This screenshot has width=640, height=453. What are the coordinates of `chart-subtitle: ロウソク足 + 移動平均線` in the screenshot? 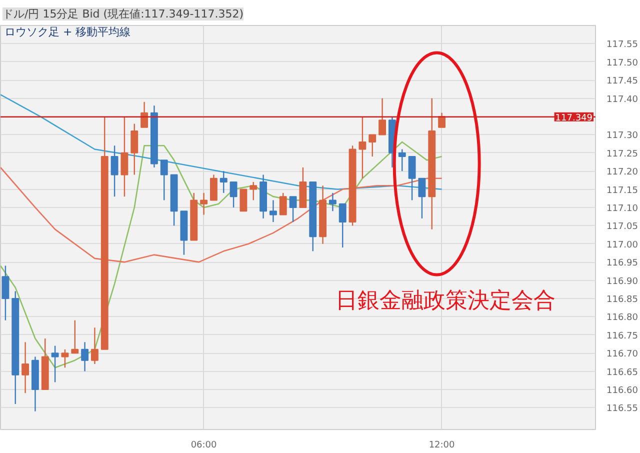 It's located at (67, 32).